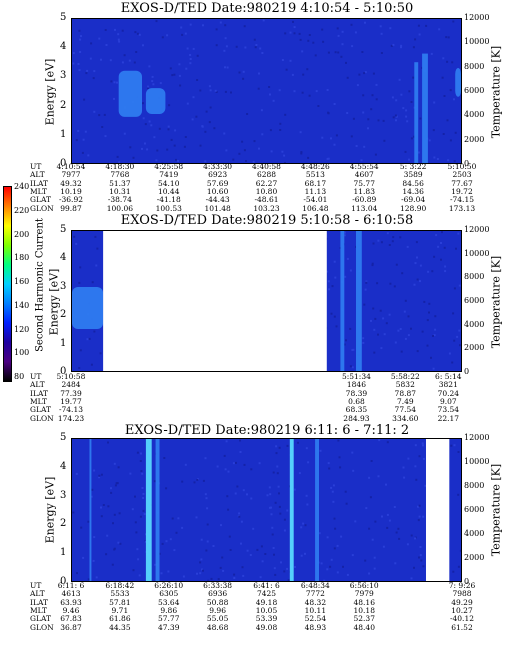 This screenshot has width=505, height=649. I want to click on orbit-cell-glat: 57.77, so click(169, 619).